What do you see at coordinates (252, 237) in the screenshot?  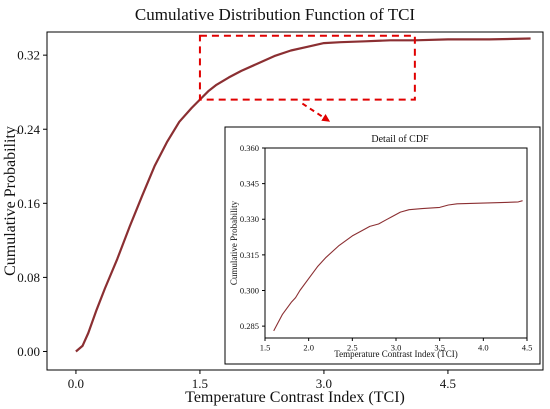 I see `inset-y-ticks: 0.285 0.300 0.315 0.330 0.345 0.360` at bounding box center [252, 237].